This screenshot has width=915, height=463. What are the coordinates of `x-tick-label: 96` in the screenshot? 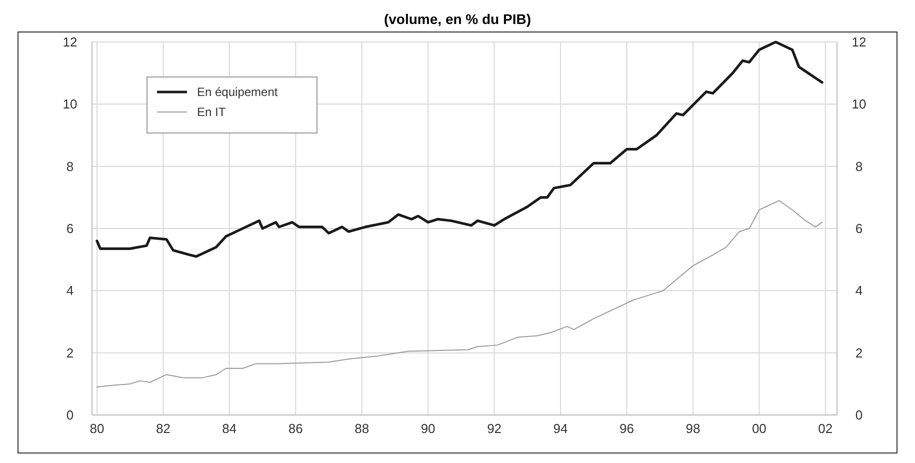 It's located at (627, 428).